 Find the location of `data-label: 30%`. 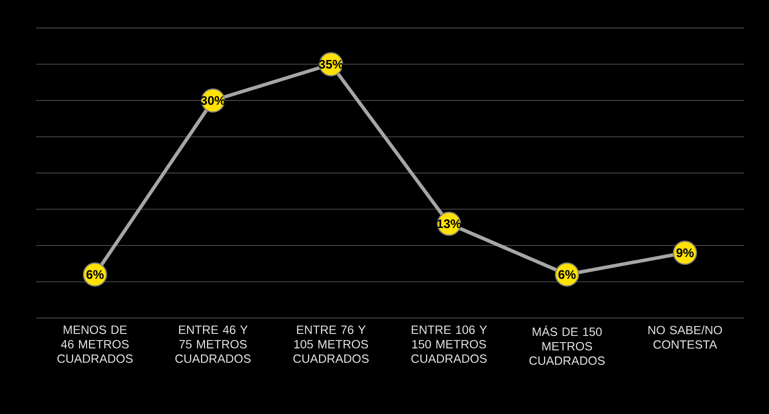

data-label: 30% is located at coordinates (213, 100).